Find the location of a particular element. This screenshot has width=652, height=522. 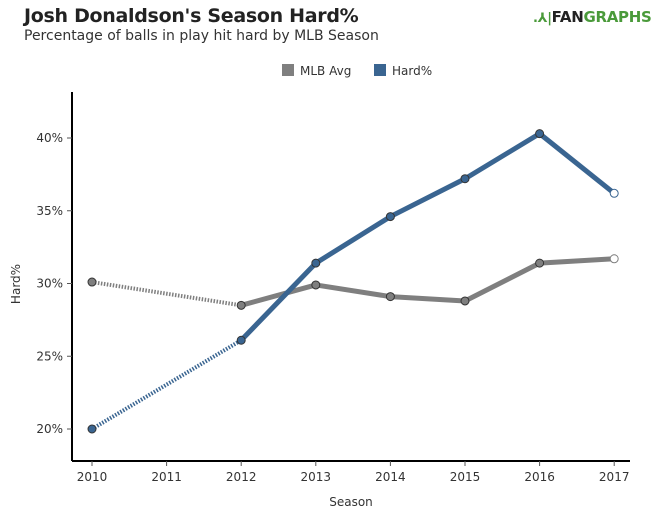

legend-label: Hard% is located at coordinates (412, 71).